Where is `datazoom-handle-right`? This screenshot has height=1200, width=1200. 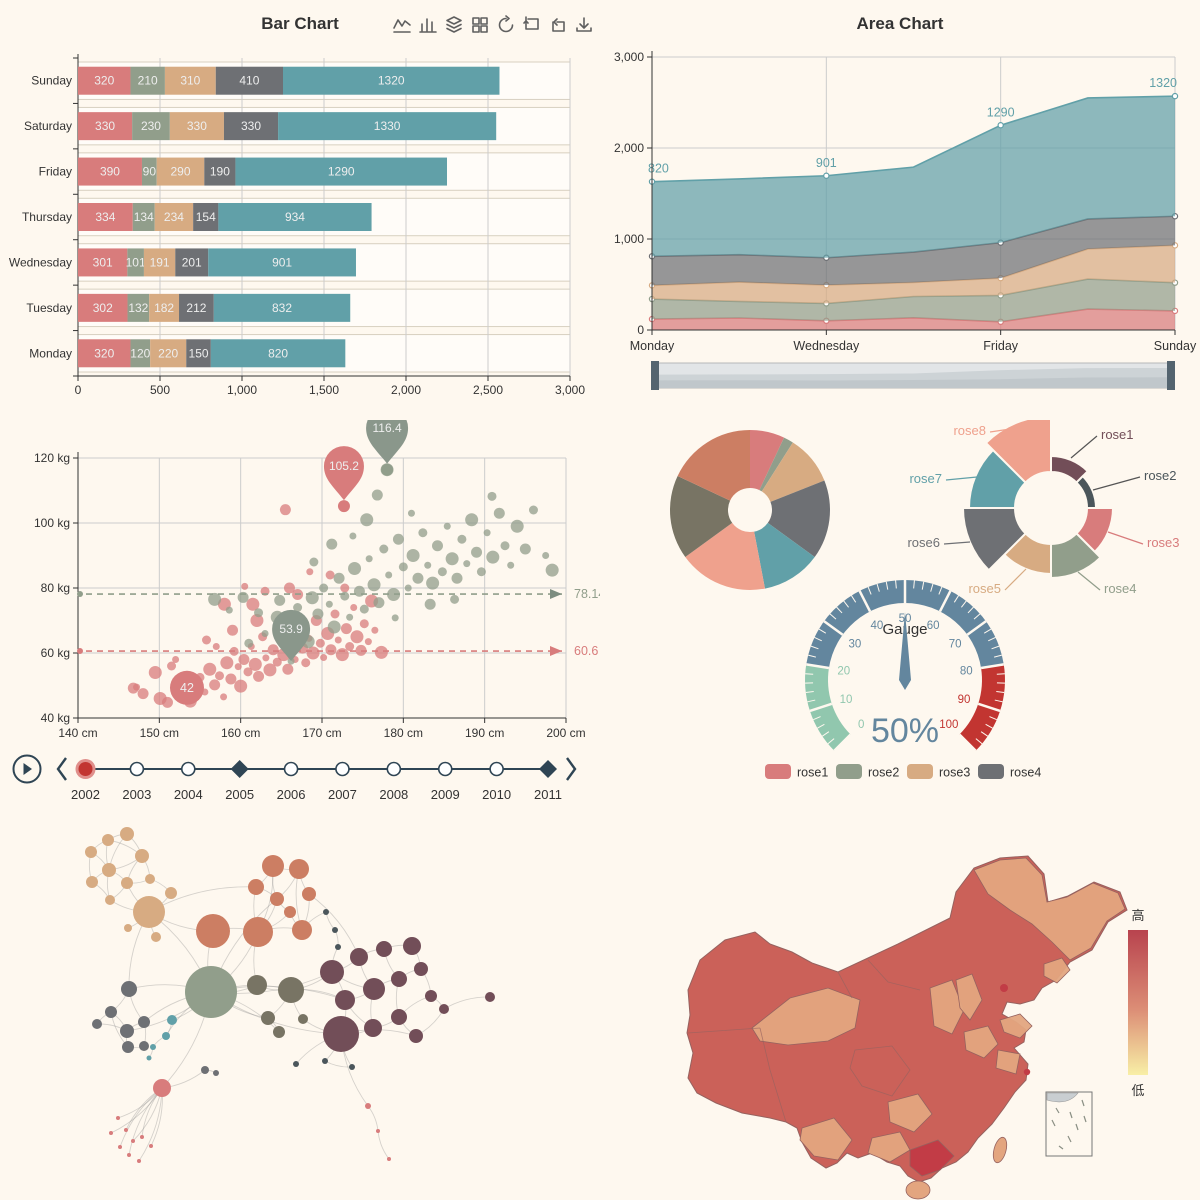
datazoom-handle-right is located at coordinates (1171, 375).